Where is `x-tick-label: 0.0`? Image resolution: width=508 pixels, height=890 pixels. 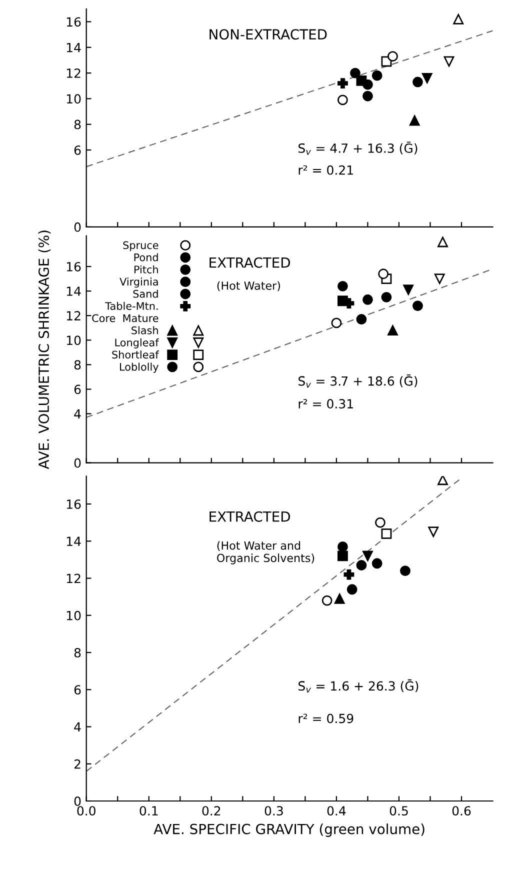 x-tick-label: 0.0 is located at coordinates (86, 811).